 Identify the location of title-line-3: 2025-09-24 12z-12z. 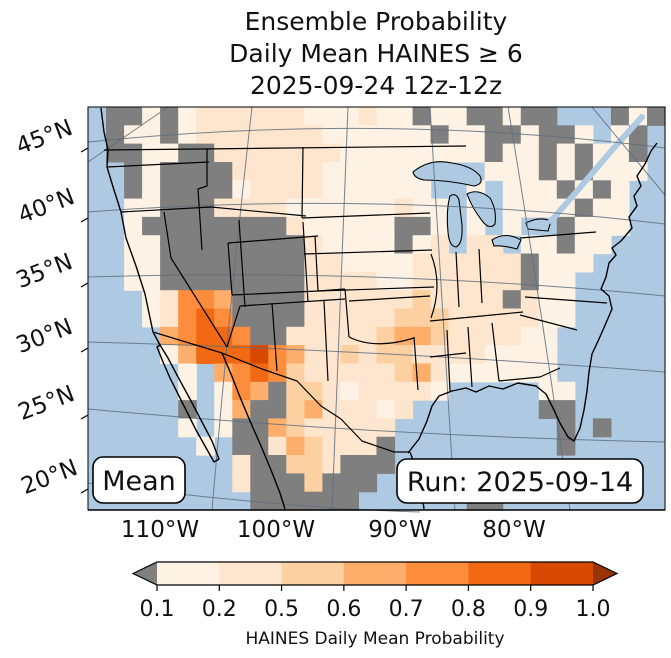
(376, 85).